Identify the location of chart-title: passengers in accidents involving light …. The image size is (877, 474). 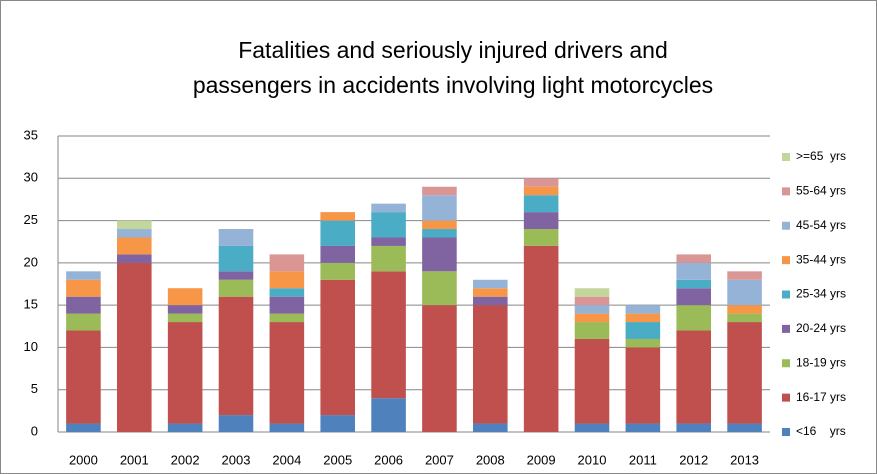
(453, 85).